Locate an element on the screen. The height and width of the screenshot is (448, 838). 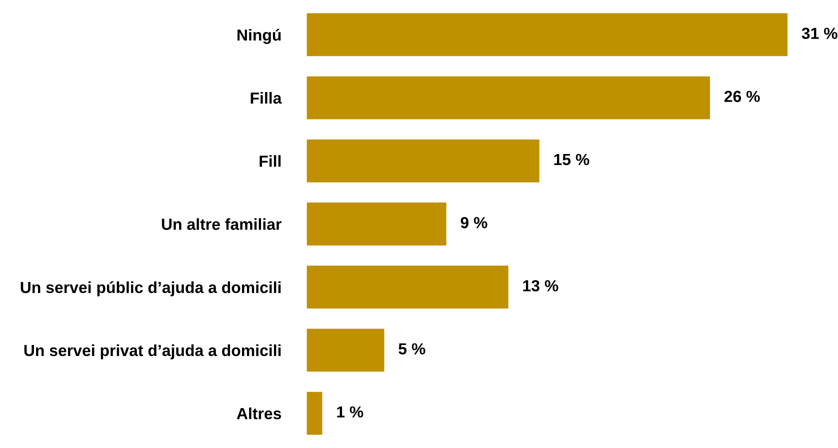
y-tick-label: Filla is located at coordinates (266, 98).